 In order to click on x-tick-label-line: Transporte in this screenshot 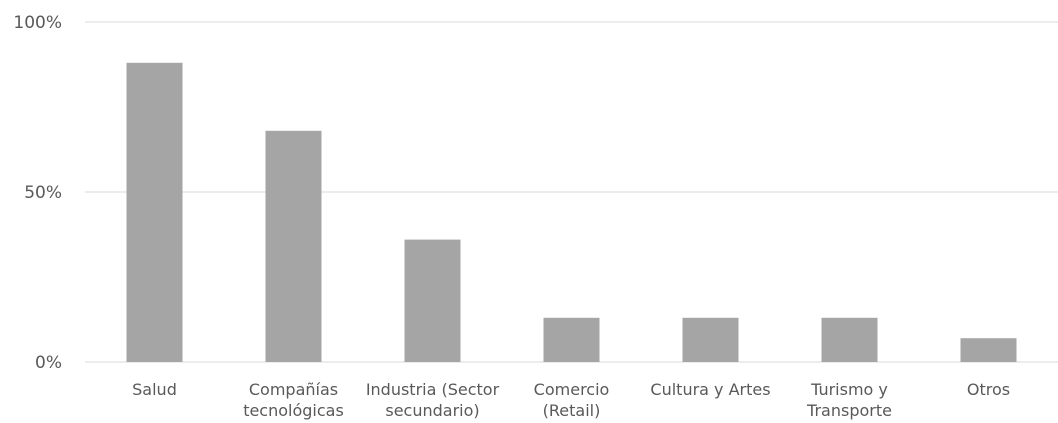, I will do `click(849, 410)`.